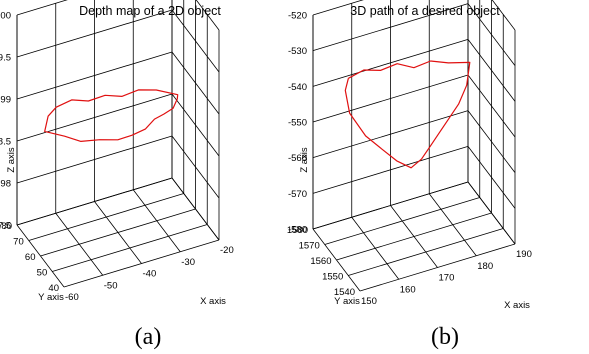 The height and width of the screenshot is (354, 589). What do you see at coordinates (297, 87) in the screenshot?
I see `chart-b-z-tick-label: -540` at bounding box center [297, 87].